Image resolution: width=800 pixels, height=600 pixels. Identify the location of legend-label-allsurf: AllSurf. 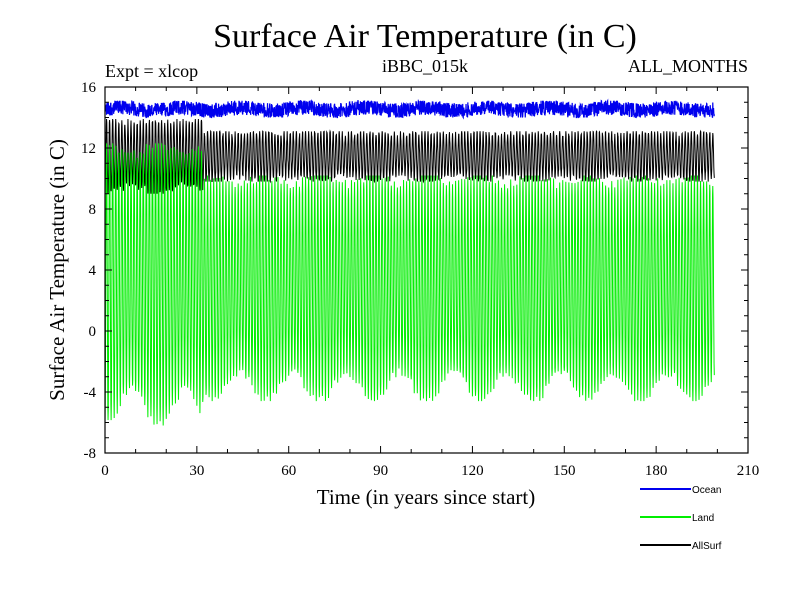
(707, 546).